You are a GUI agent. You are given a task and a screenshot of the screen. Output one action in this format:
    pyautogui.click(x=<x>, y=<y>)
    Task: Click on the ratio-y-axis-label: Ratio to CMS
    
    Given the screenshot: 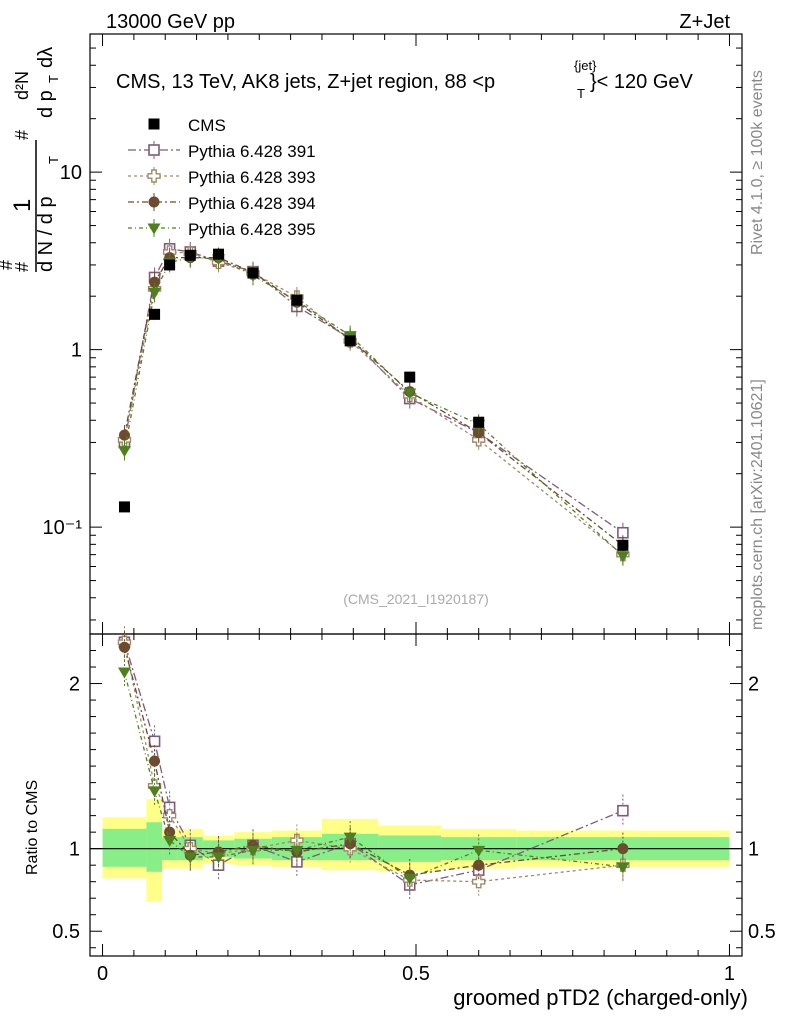 What is the action you would take?
    pyautogui.click(x=32, y=827)
    